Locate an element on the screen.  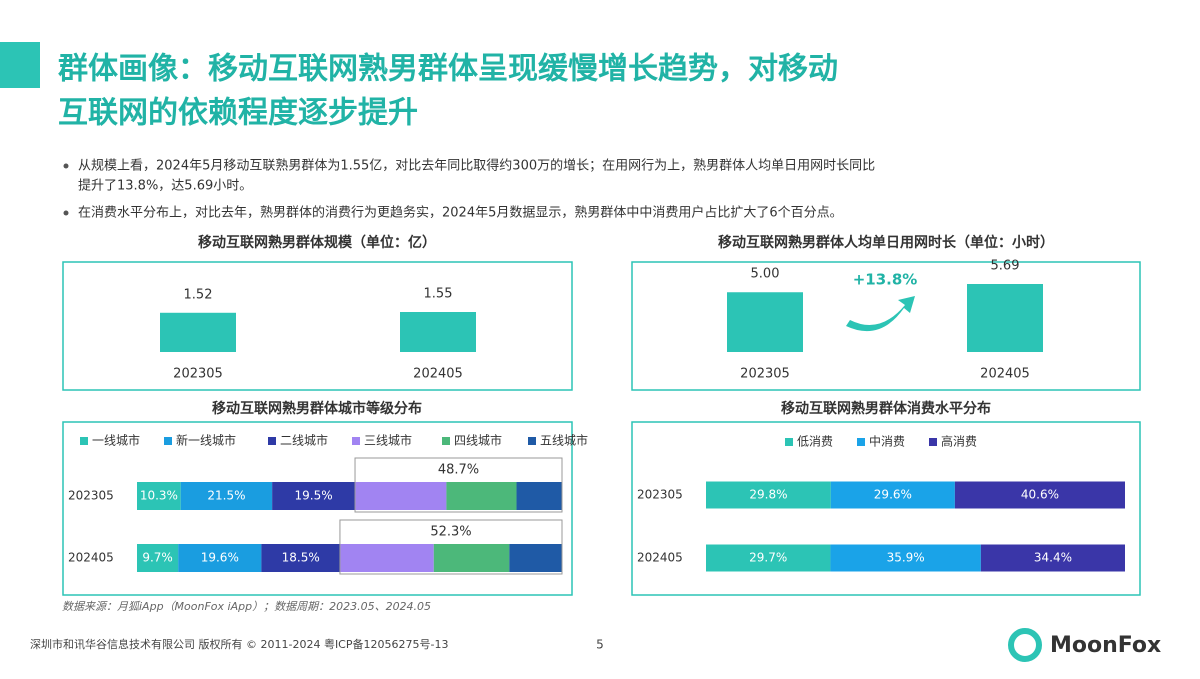
legend-label: 二线城市 is located at coordinates (304, 440).